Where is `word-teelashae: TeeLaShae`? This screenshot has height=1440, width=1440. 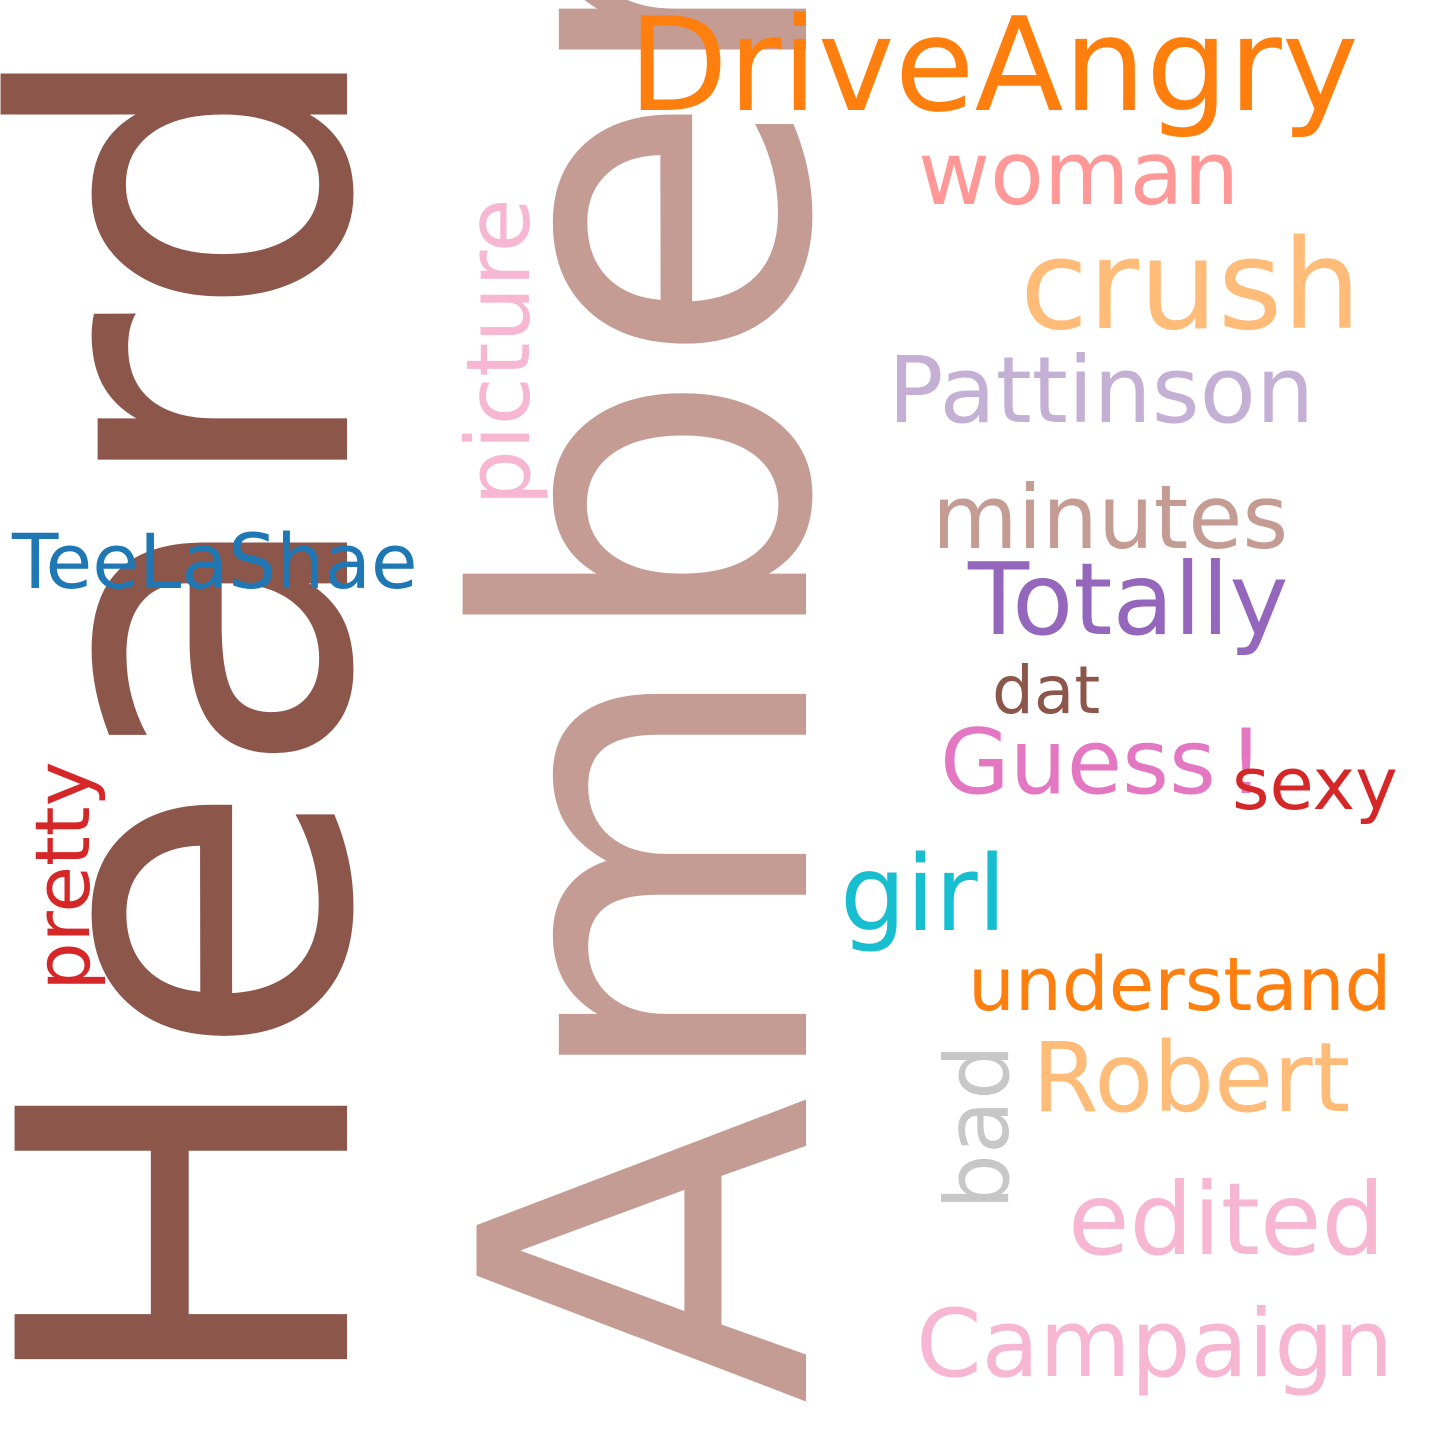 word-teelashae: TeeLaShae is located at coordinates (215, 561).